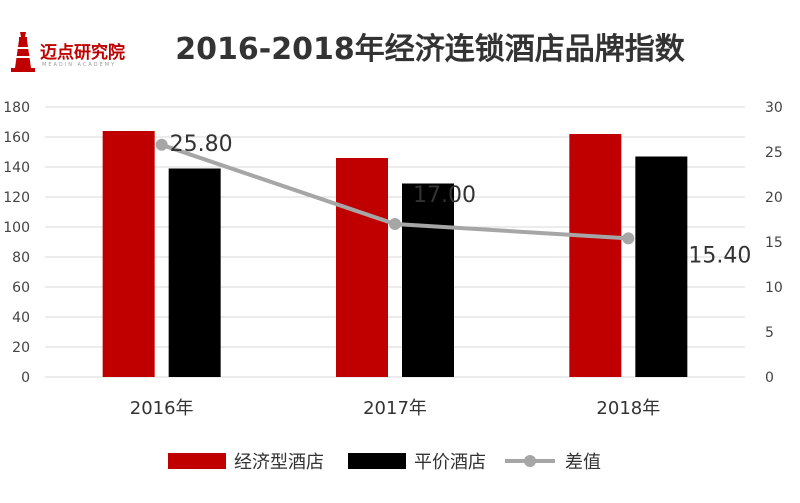 This screenshot has height=503, width=800. What do you see at coordinates (450, 462) in the screenshot?
I see `legend-label: 平价酒店` at bounding box center [450, 462].